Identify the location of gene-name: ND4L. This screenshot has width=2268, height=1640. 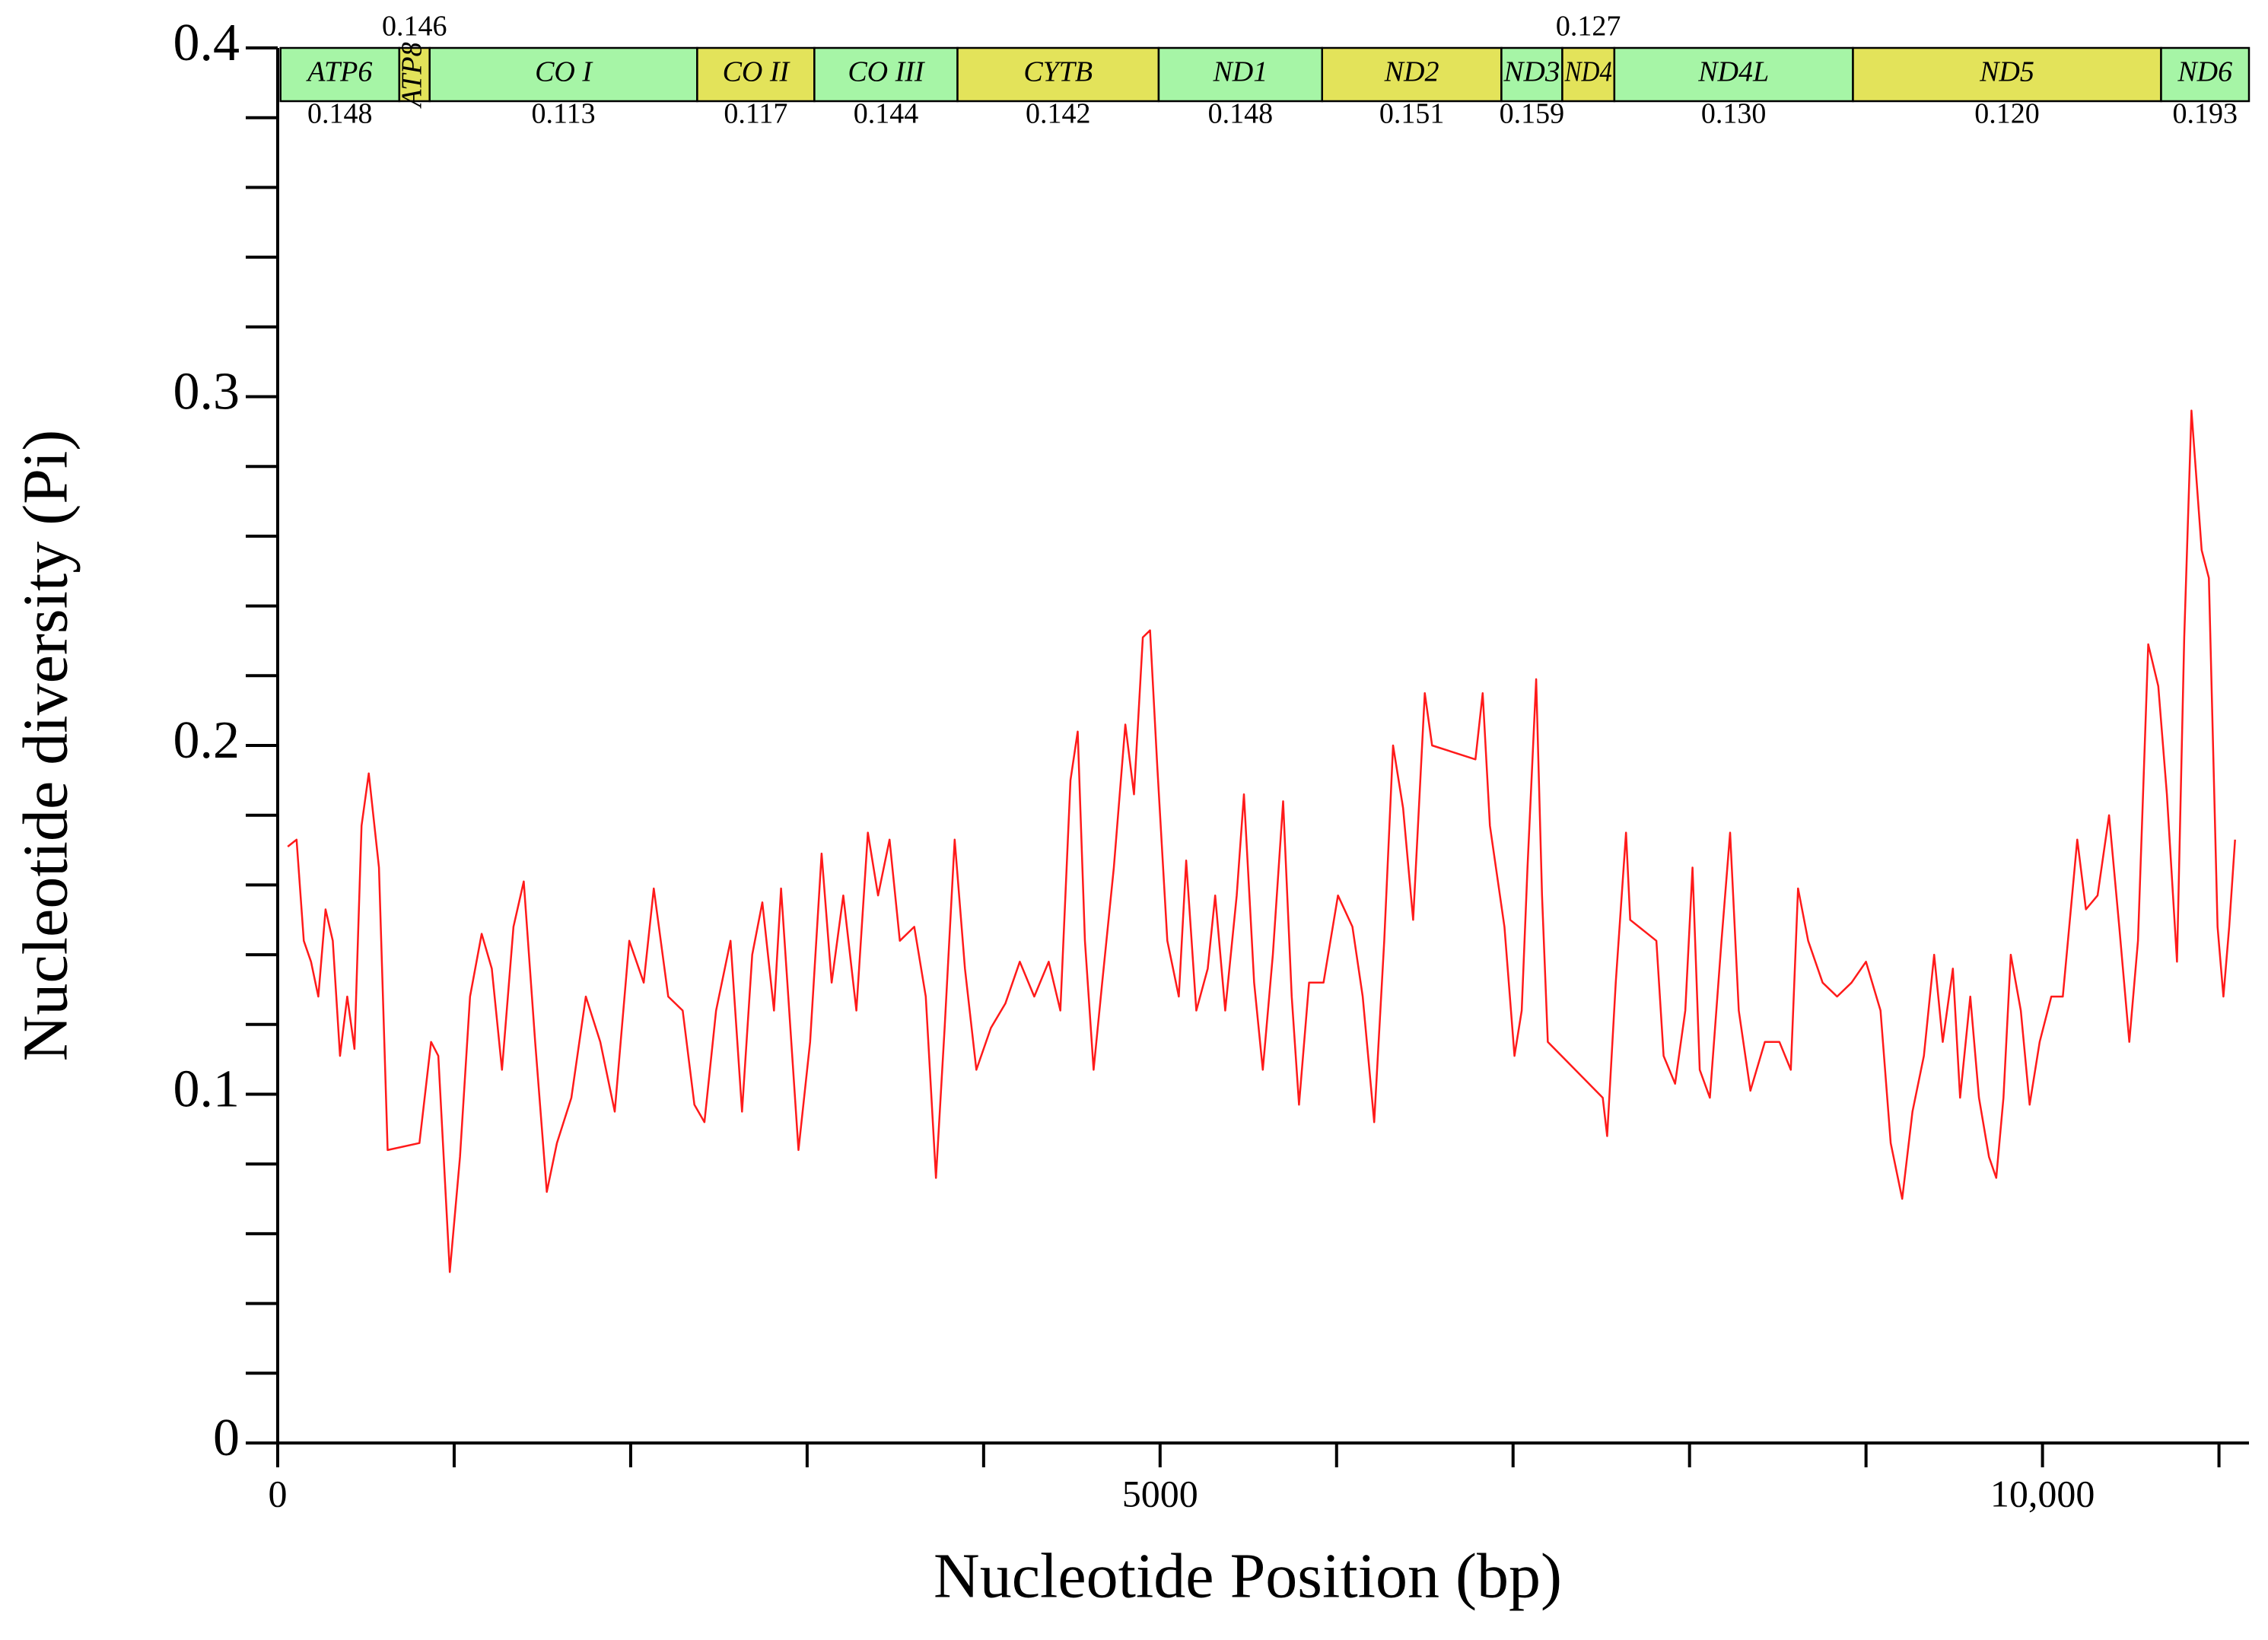
(1733, 72).